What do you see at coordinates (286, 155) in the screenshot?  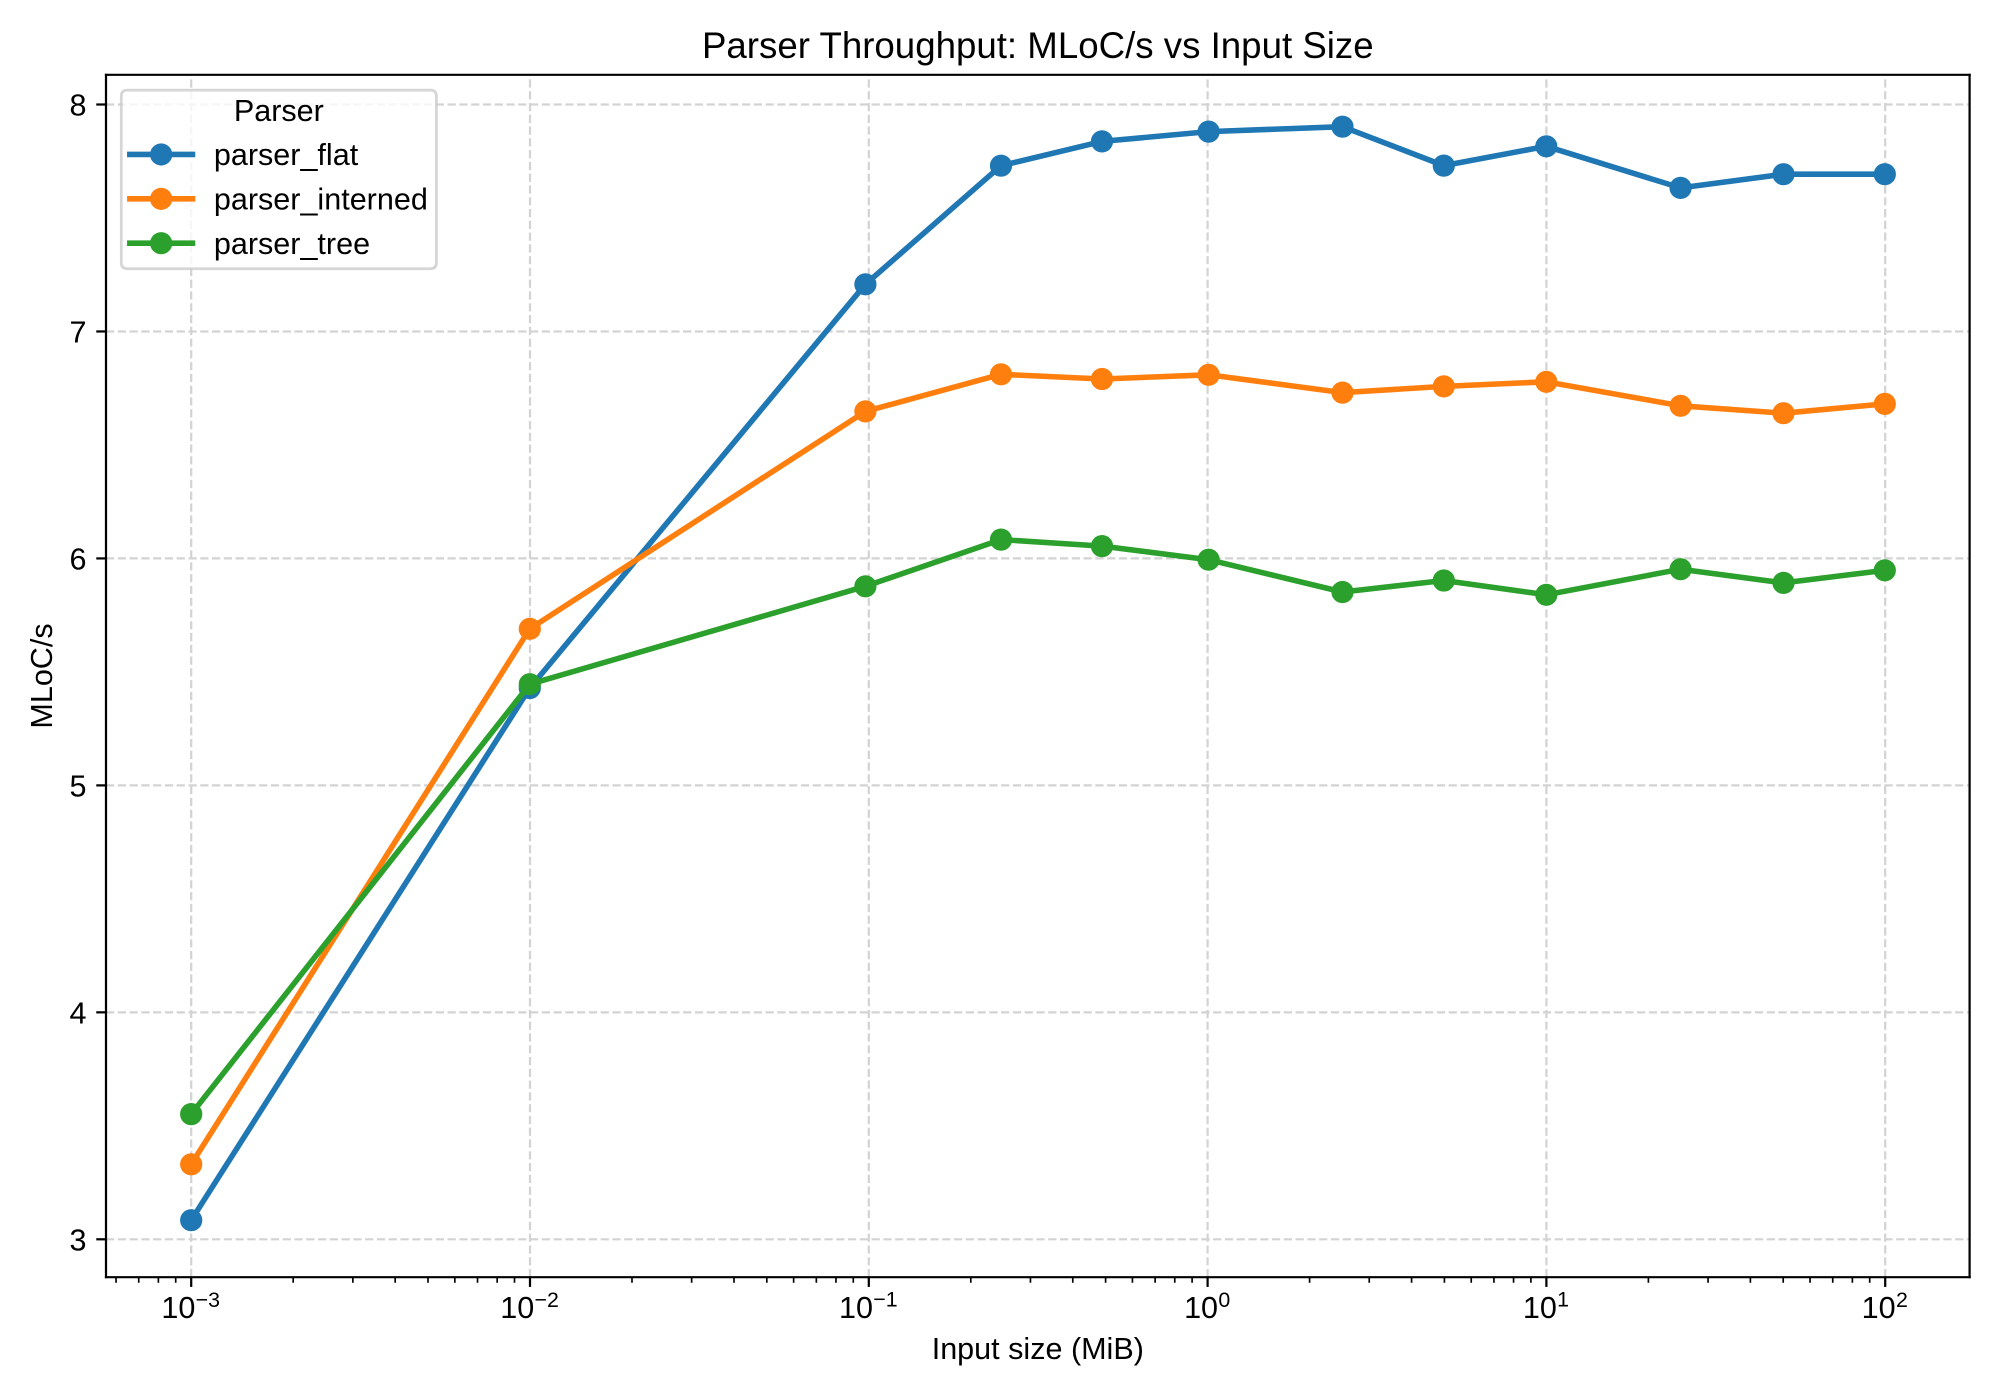 I see `svg-text: parser_flat` at bounding box center [286, 155].